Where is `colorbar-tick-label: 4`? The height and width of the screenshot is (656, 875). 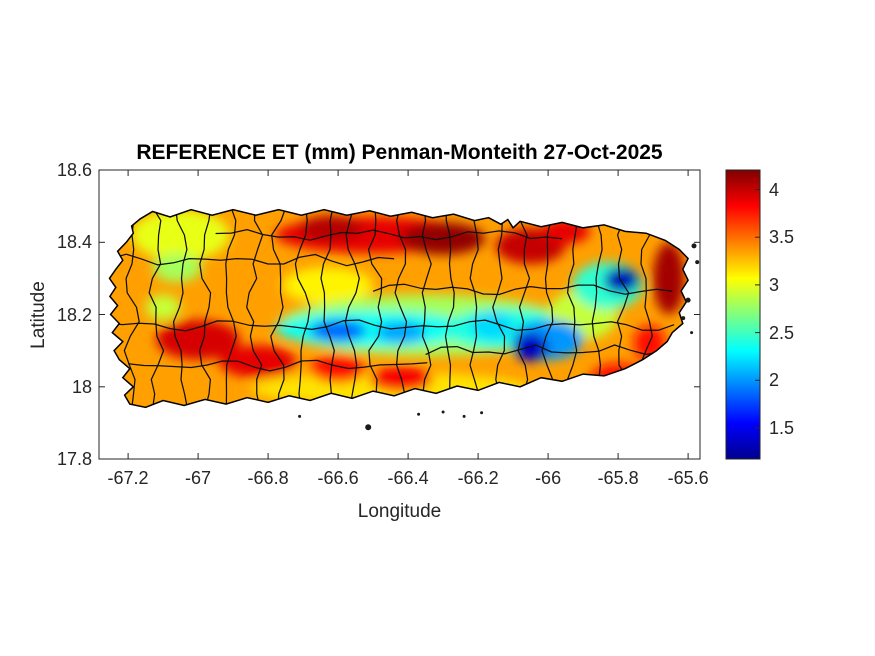 colorbar-tick-label: 4 is located at coordinates (774, 189).